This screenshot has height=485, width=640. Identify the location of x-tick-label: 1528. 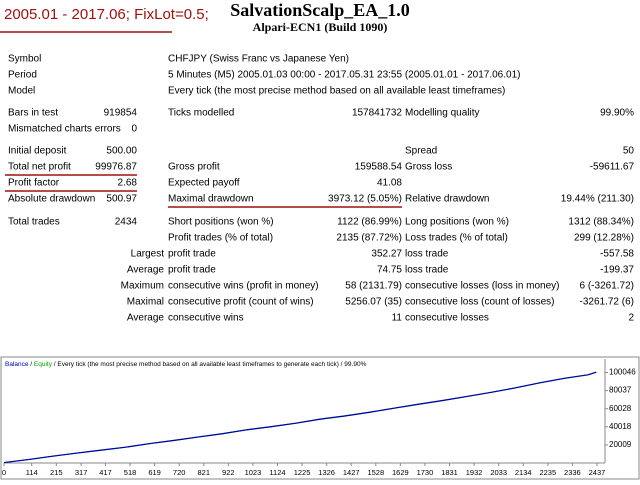
(375, 472).